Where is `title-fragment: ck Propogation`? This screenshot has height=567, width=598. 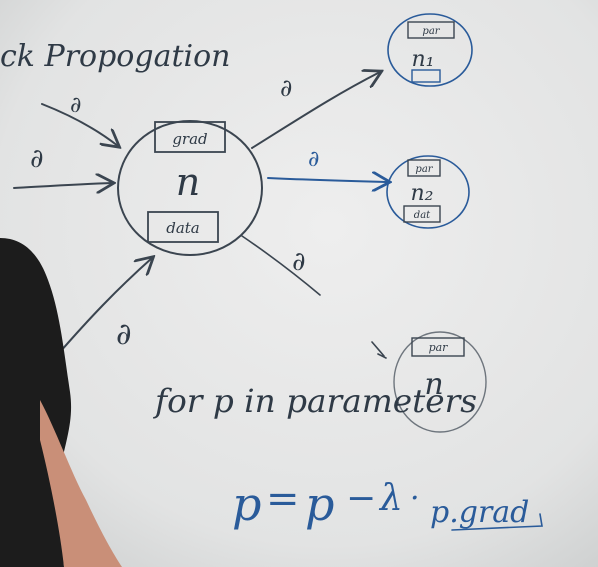
title-fragment: ck Propogation is located at coordinates (115, 56).